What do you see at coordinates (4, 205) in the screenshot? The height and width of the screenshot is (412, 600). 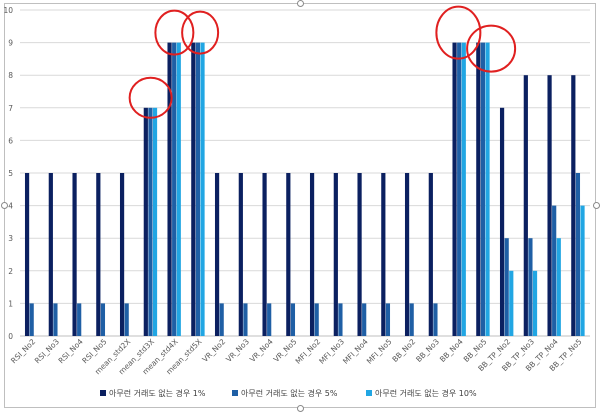 I see `resize-handle-left` at bounding box center [4, 205].